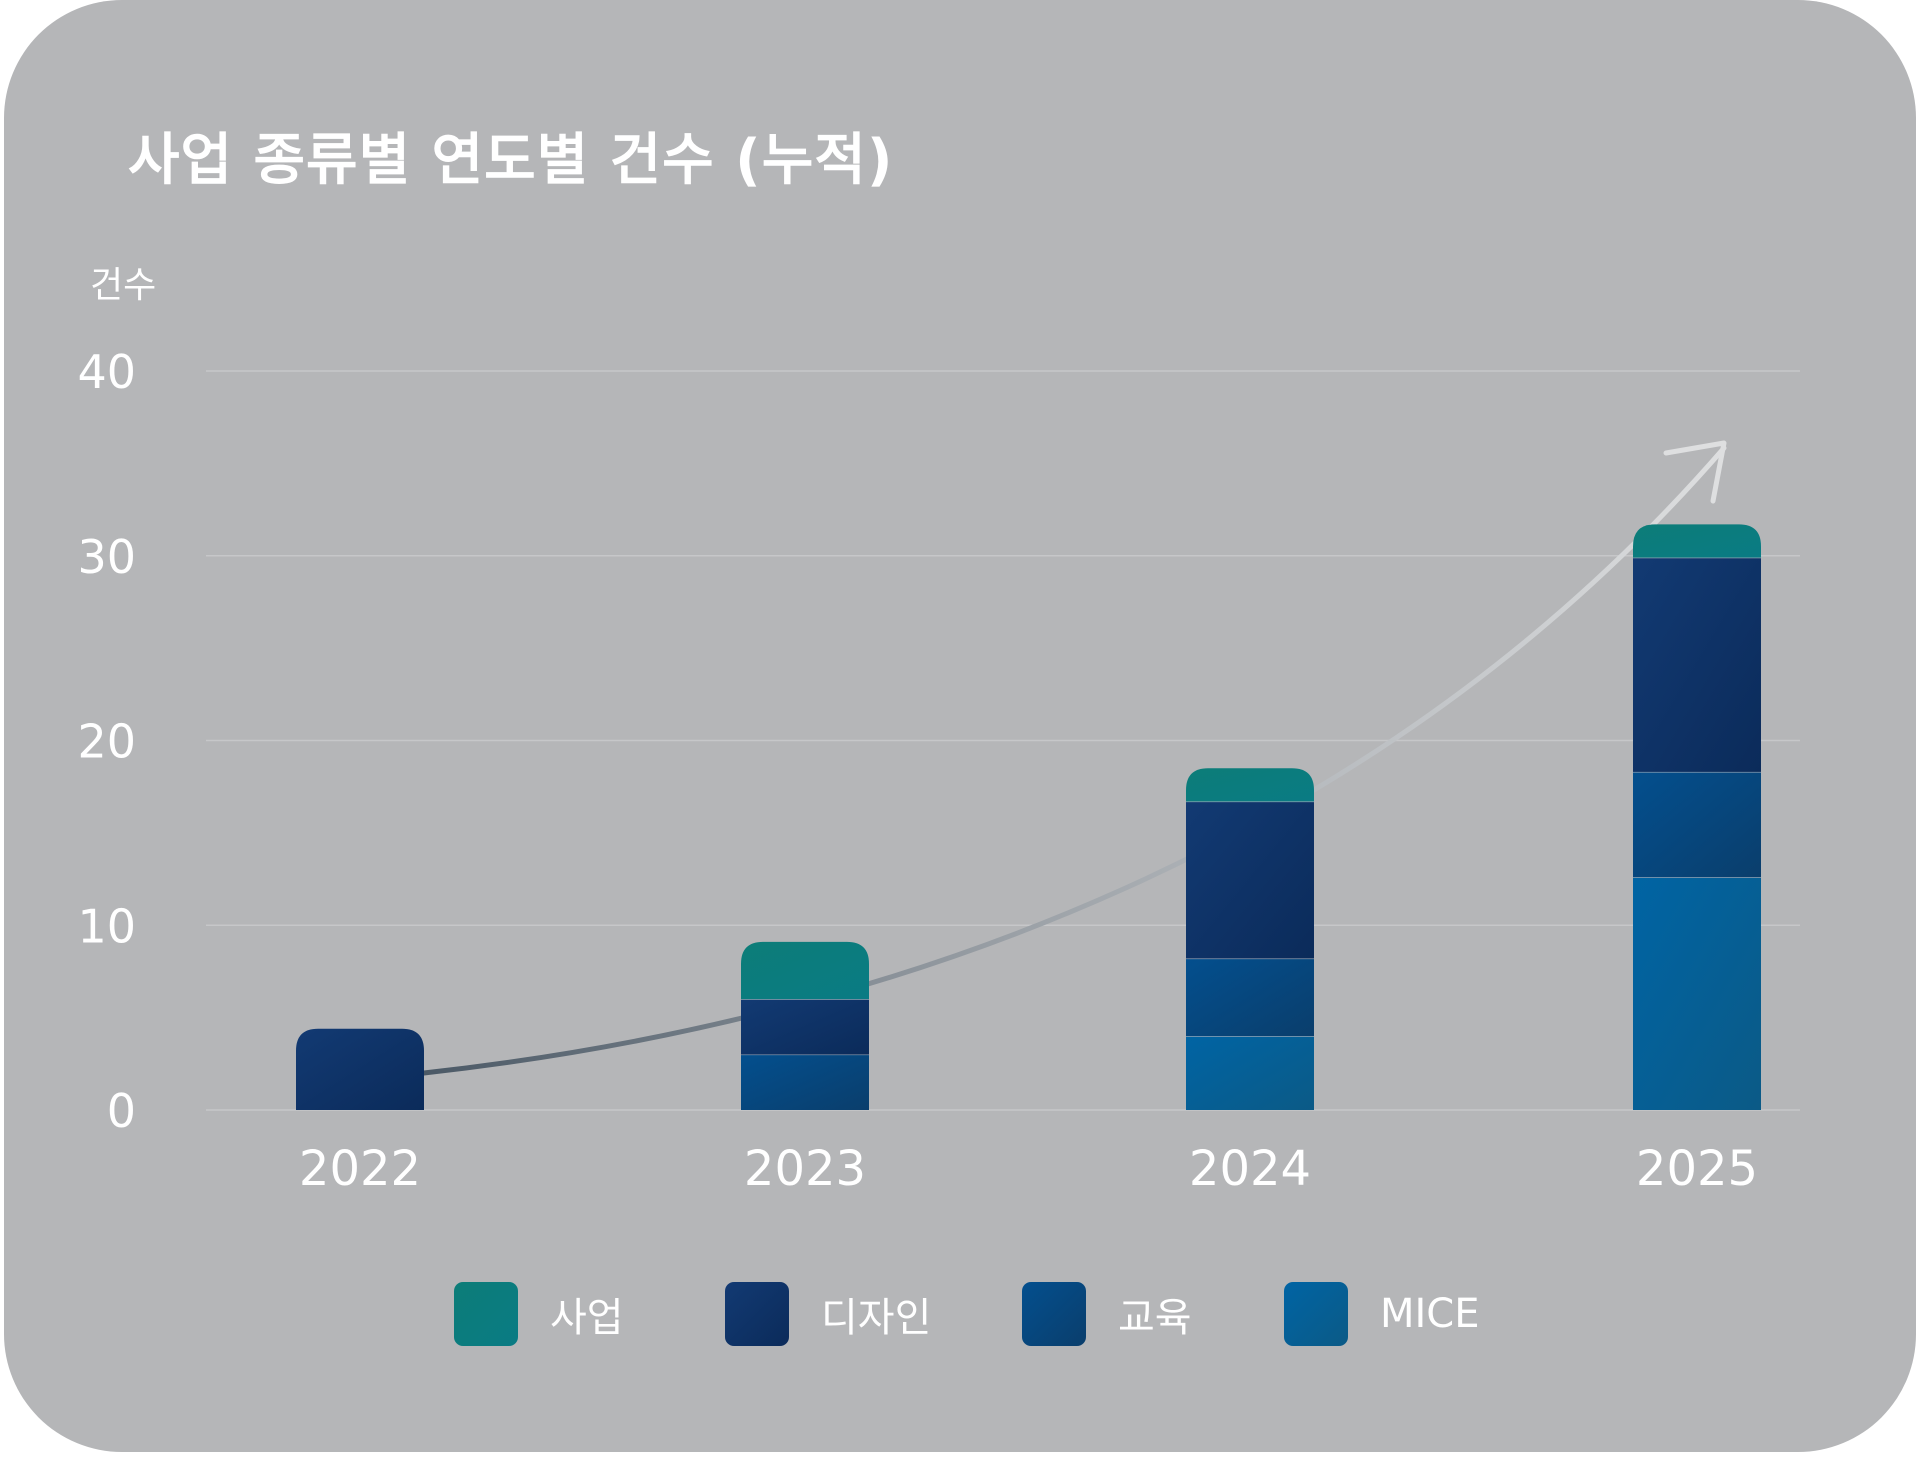 Image resolution: width=1920 pixels, height=1469 pixels. What do you see at coordinates (876, 1318) in the screenshot?
I see `legend-label: 디자인` at bounding box center [876, 1318].